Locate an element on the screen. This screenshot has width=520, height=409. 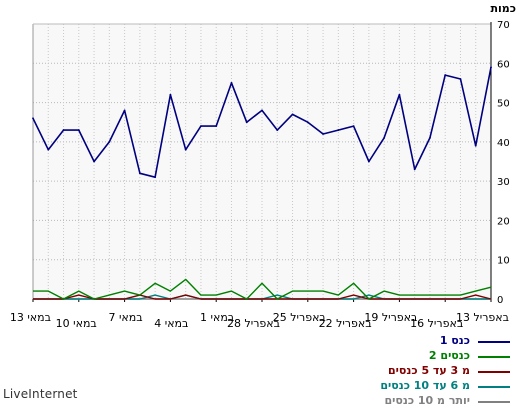
y-tick-label: 20 is located at coordinates (503, 221).